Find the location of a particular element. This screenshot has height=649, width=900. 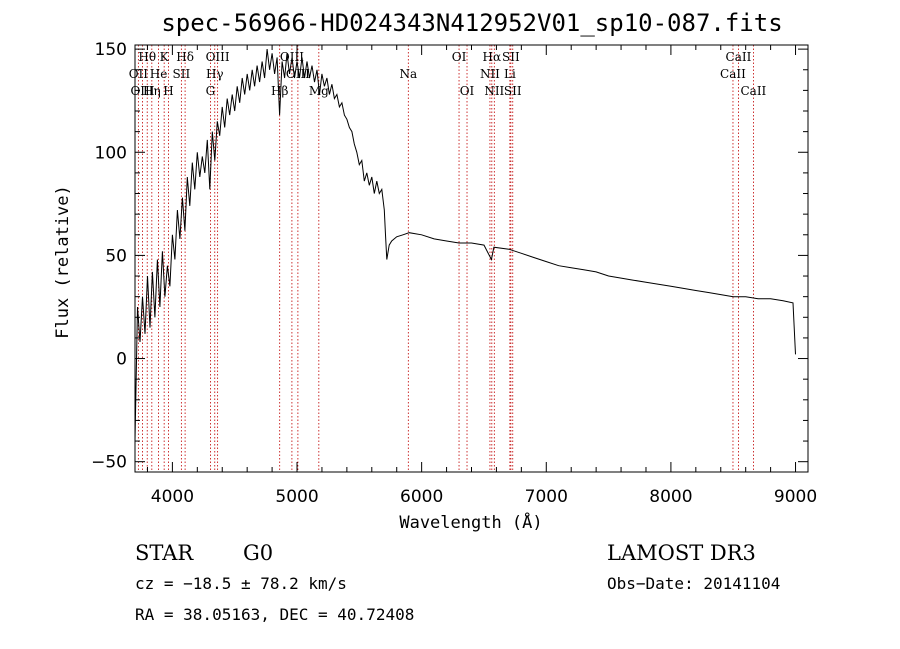

x-axis-label: Wavelength (Å) is located at coordinates (470, 522).